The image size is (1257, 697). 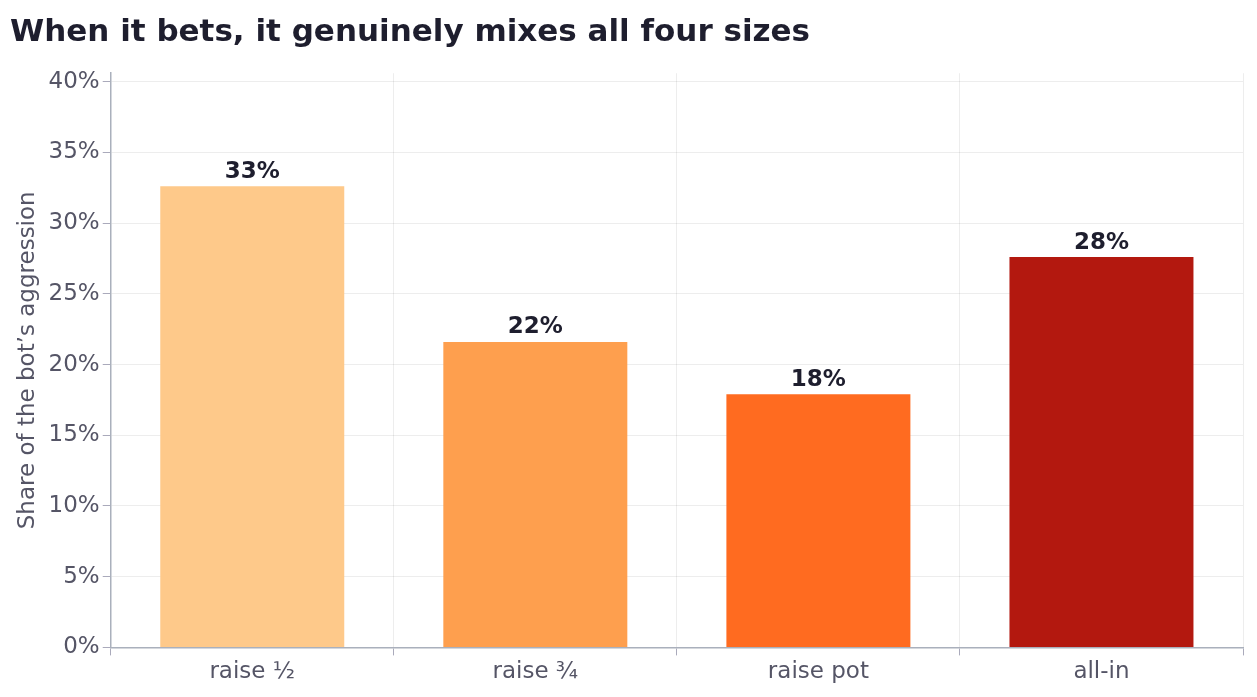 What do you see at coordinates (818, 377) in the screenshot?
I see `data-label: 18%` at bounding box center [818, 377].